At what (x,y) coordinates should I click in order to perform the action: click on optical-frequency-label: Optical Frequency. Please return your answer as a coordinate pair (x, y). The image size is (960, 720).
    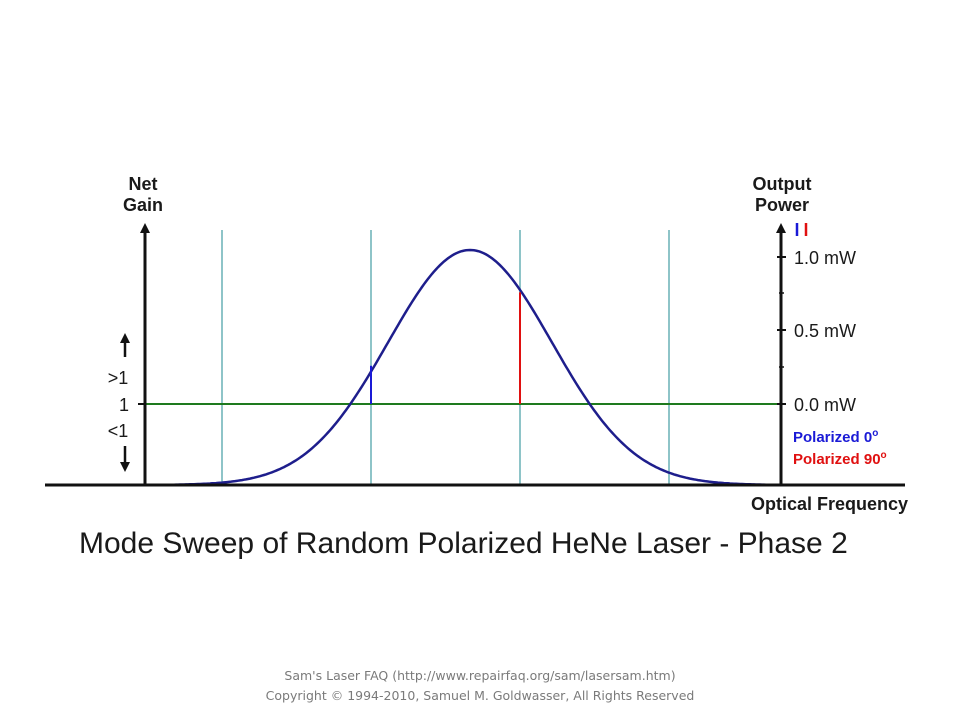
    Looking at the image, I should click on (829, 504).